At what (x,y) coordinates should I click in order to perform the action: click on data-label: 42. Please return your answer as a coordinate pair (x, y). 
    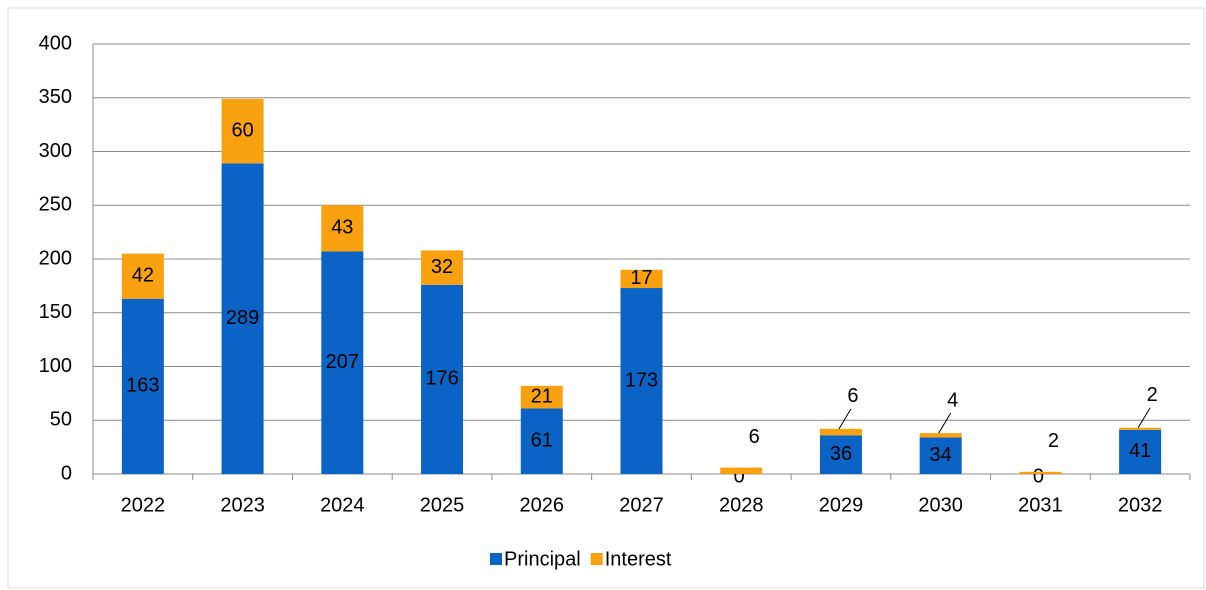
    Looking at the image, I should click on (143, 275).